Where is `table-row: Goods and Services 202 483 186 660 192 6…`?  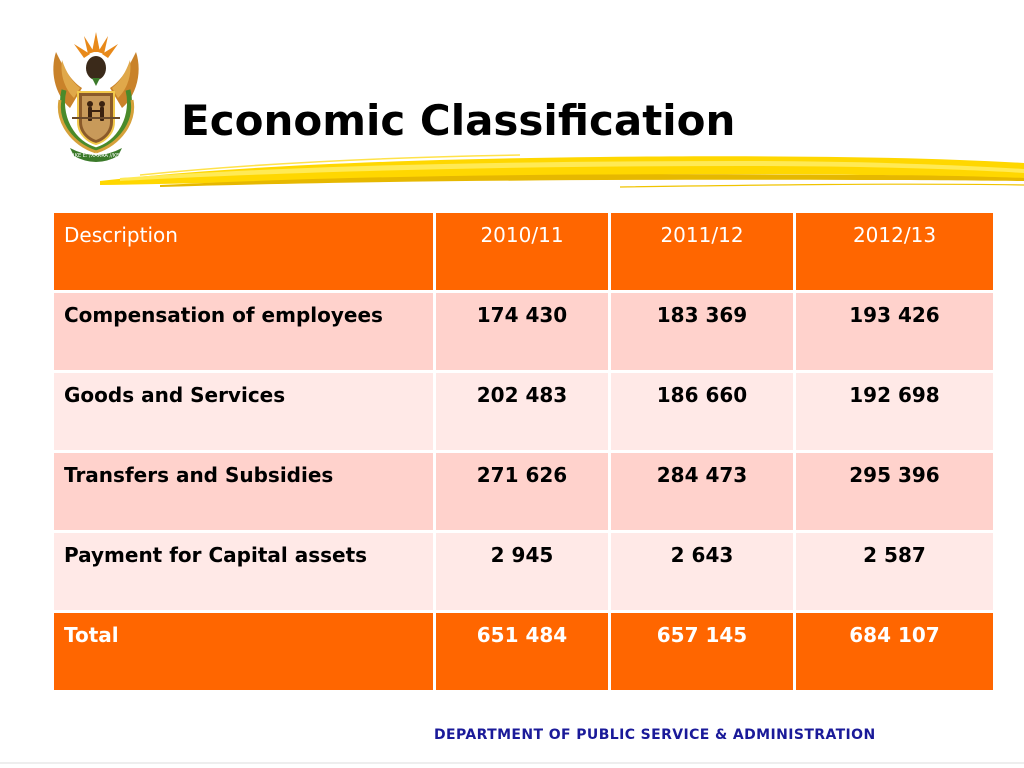 table-row: Goods and Services 202 483 186 660 192 6… is located at coordinates (523, 411).